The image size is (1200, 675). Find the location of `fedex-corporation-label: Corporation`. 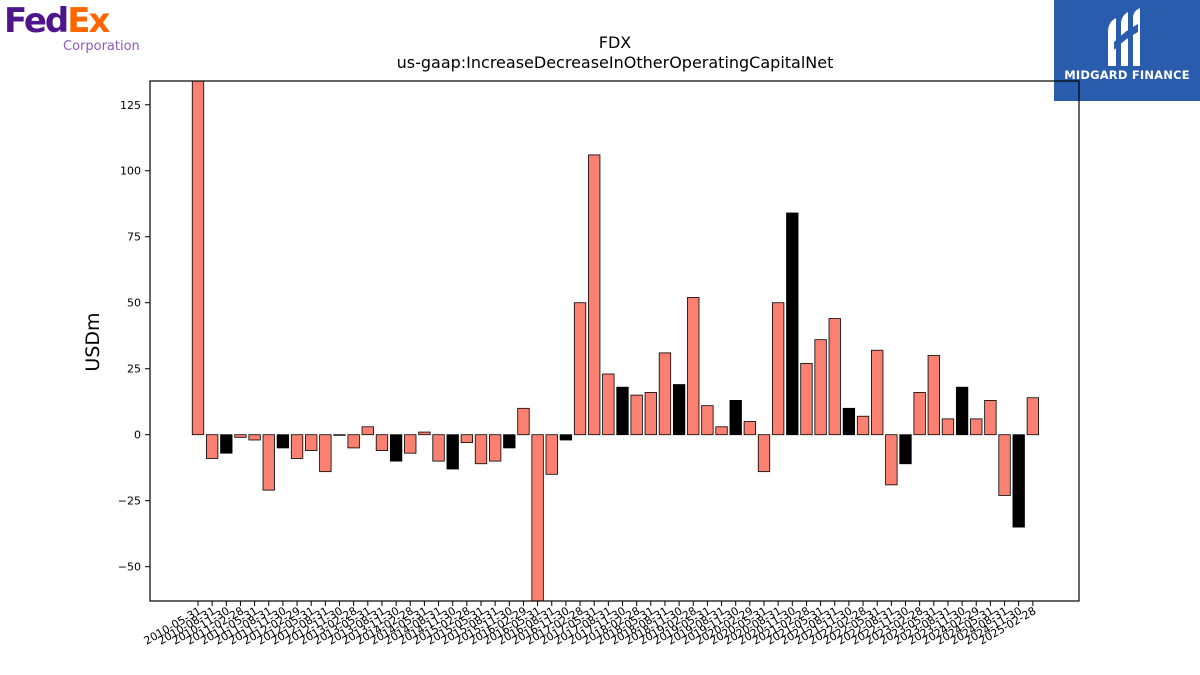

fedex-corporation-label: Corporation is located at coordinates (101, 46).